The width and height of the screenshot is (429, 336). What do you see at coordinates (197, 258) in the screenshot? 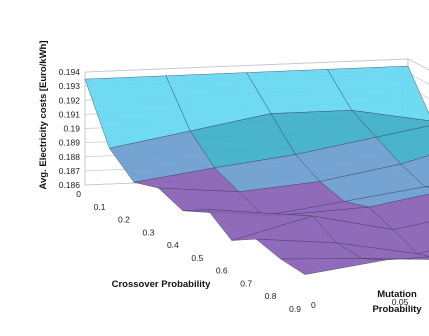
I see `x-tick-label: 0.5` at bounding box center [197, 258].